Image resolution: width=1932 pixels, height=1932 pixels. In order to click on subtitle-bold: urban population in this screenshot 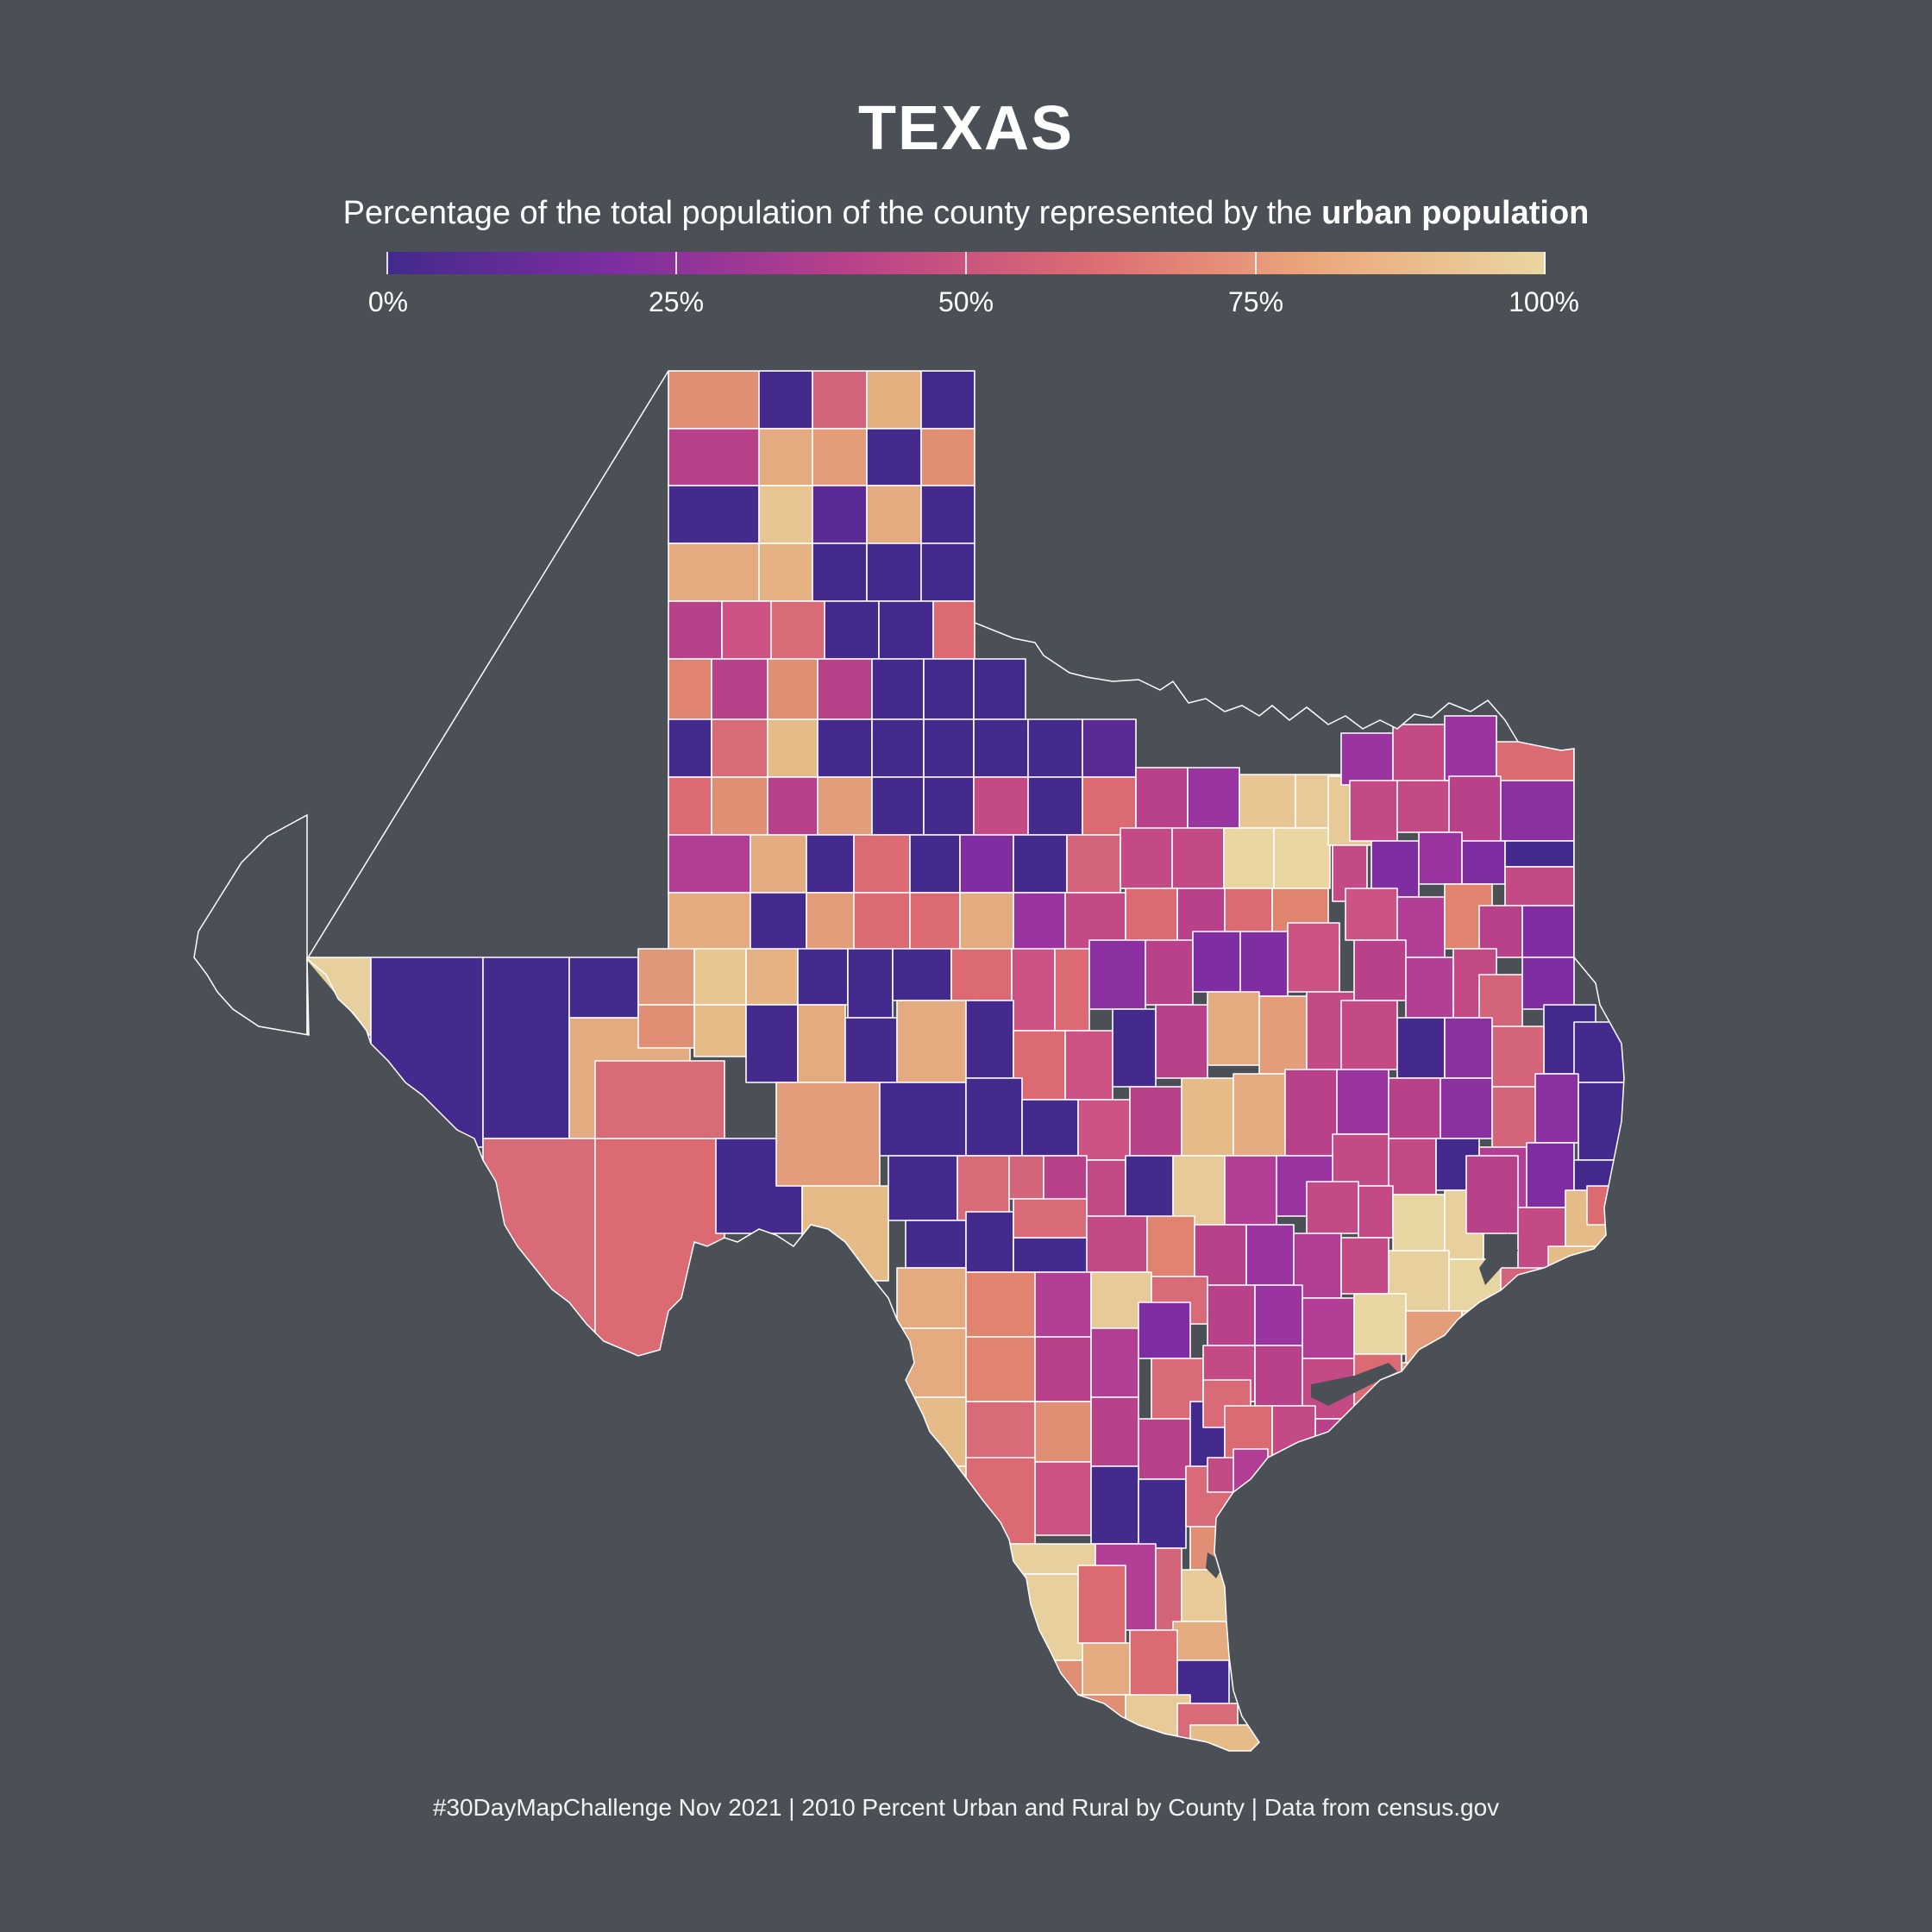, I will do `click(1455, 213)`.